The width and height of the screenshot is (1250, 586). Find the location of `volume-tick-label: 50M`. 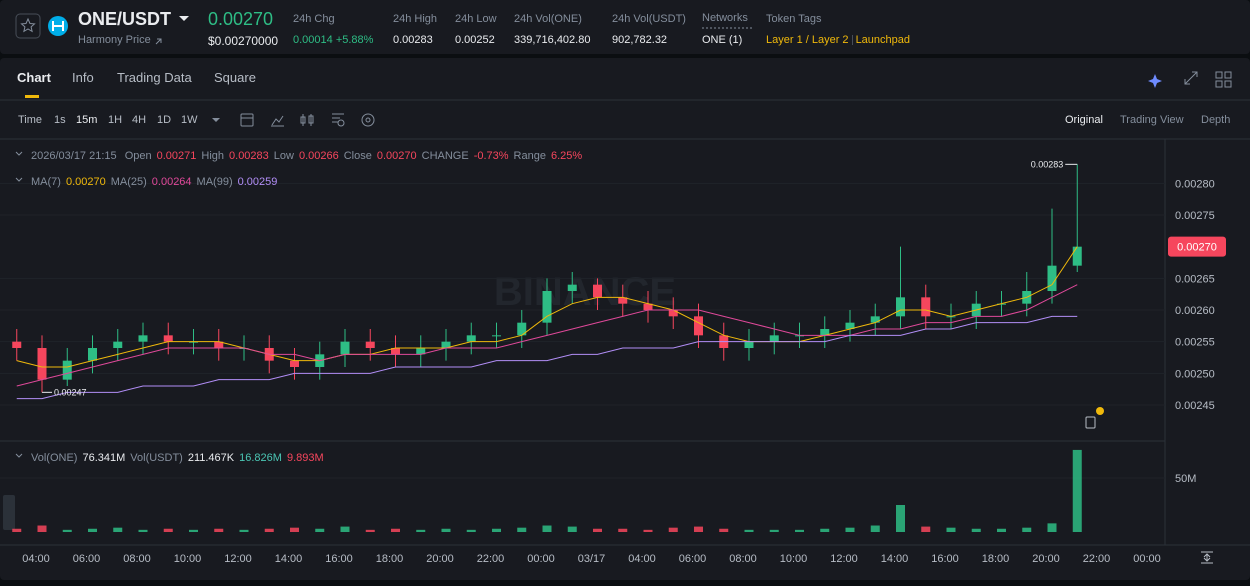

volume-tick-label: 50M is located at coordinates (1185, 479).